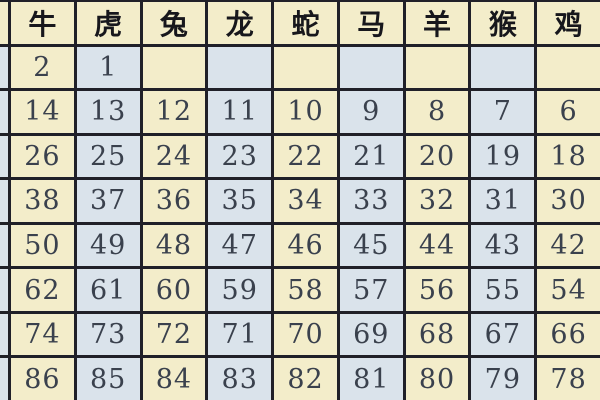  I want to click on table-cell-r4-c1: 49, so click(108, 245).